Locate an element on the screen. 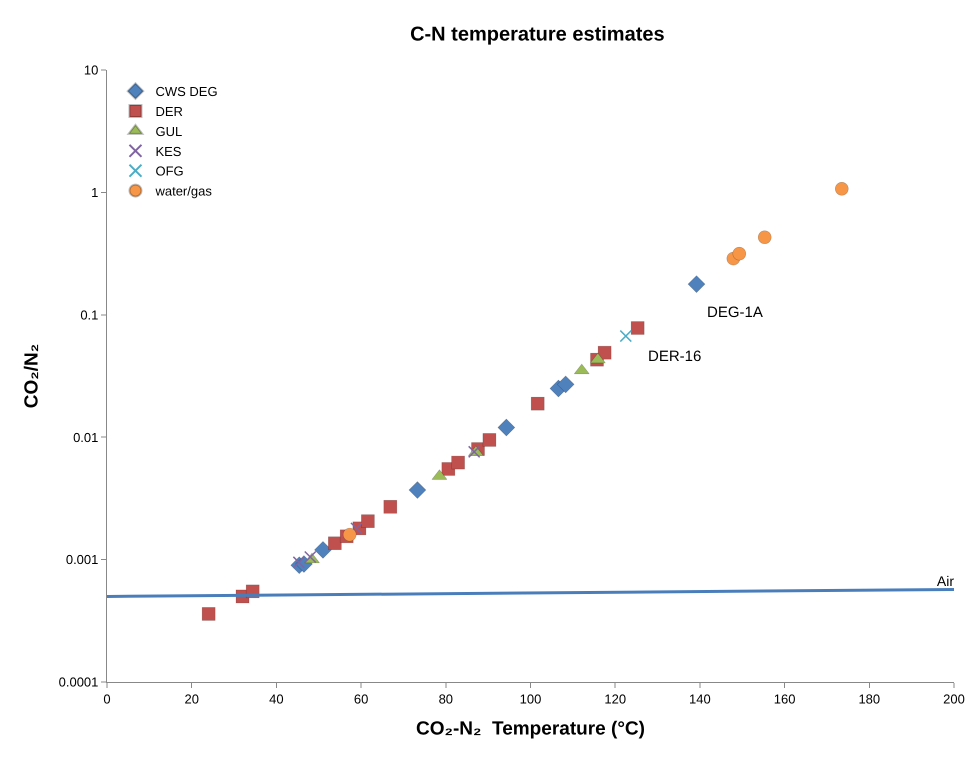  chart-title: C-N temperature estimates is located at coordinates (537, 34).